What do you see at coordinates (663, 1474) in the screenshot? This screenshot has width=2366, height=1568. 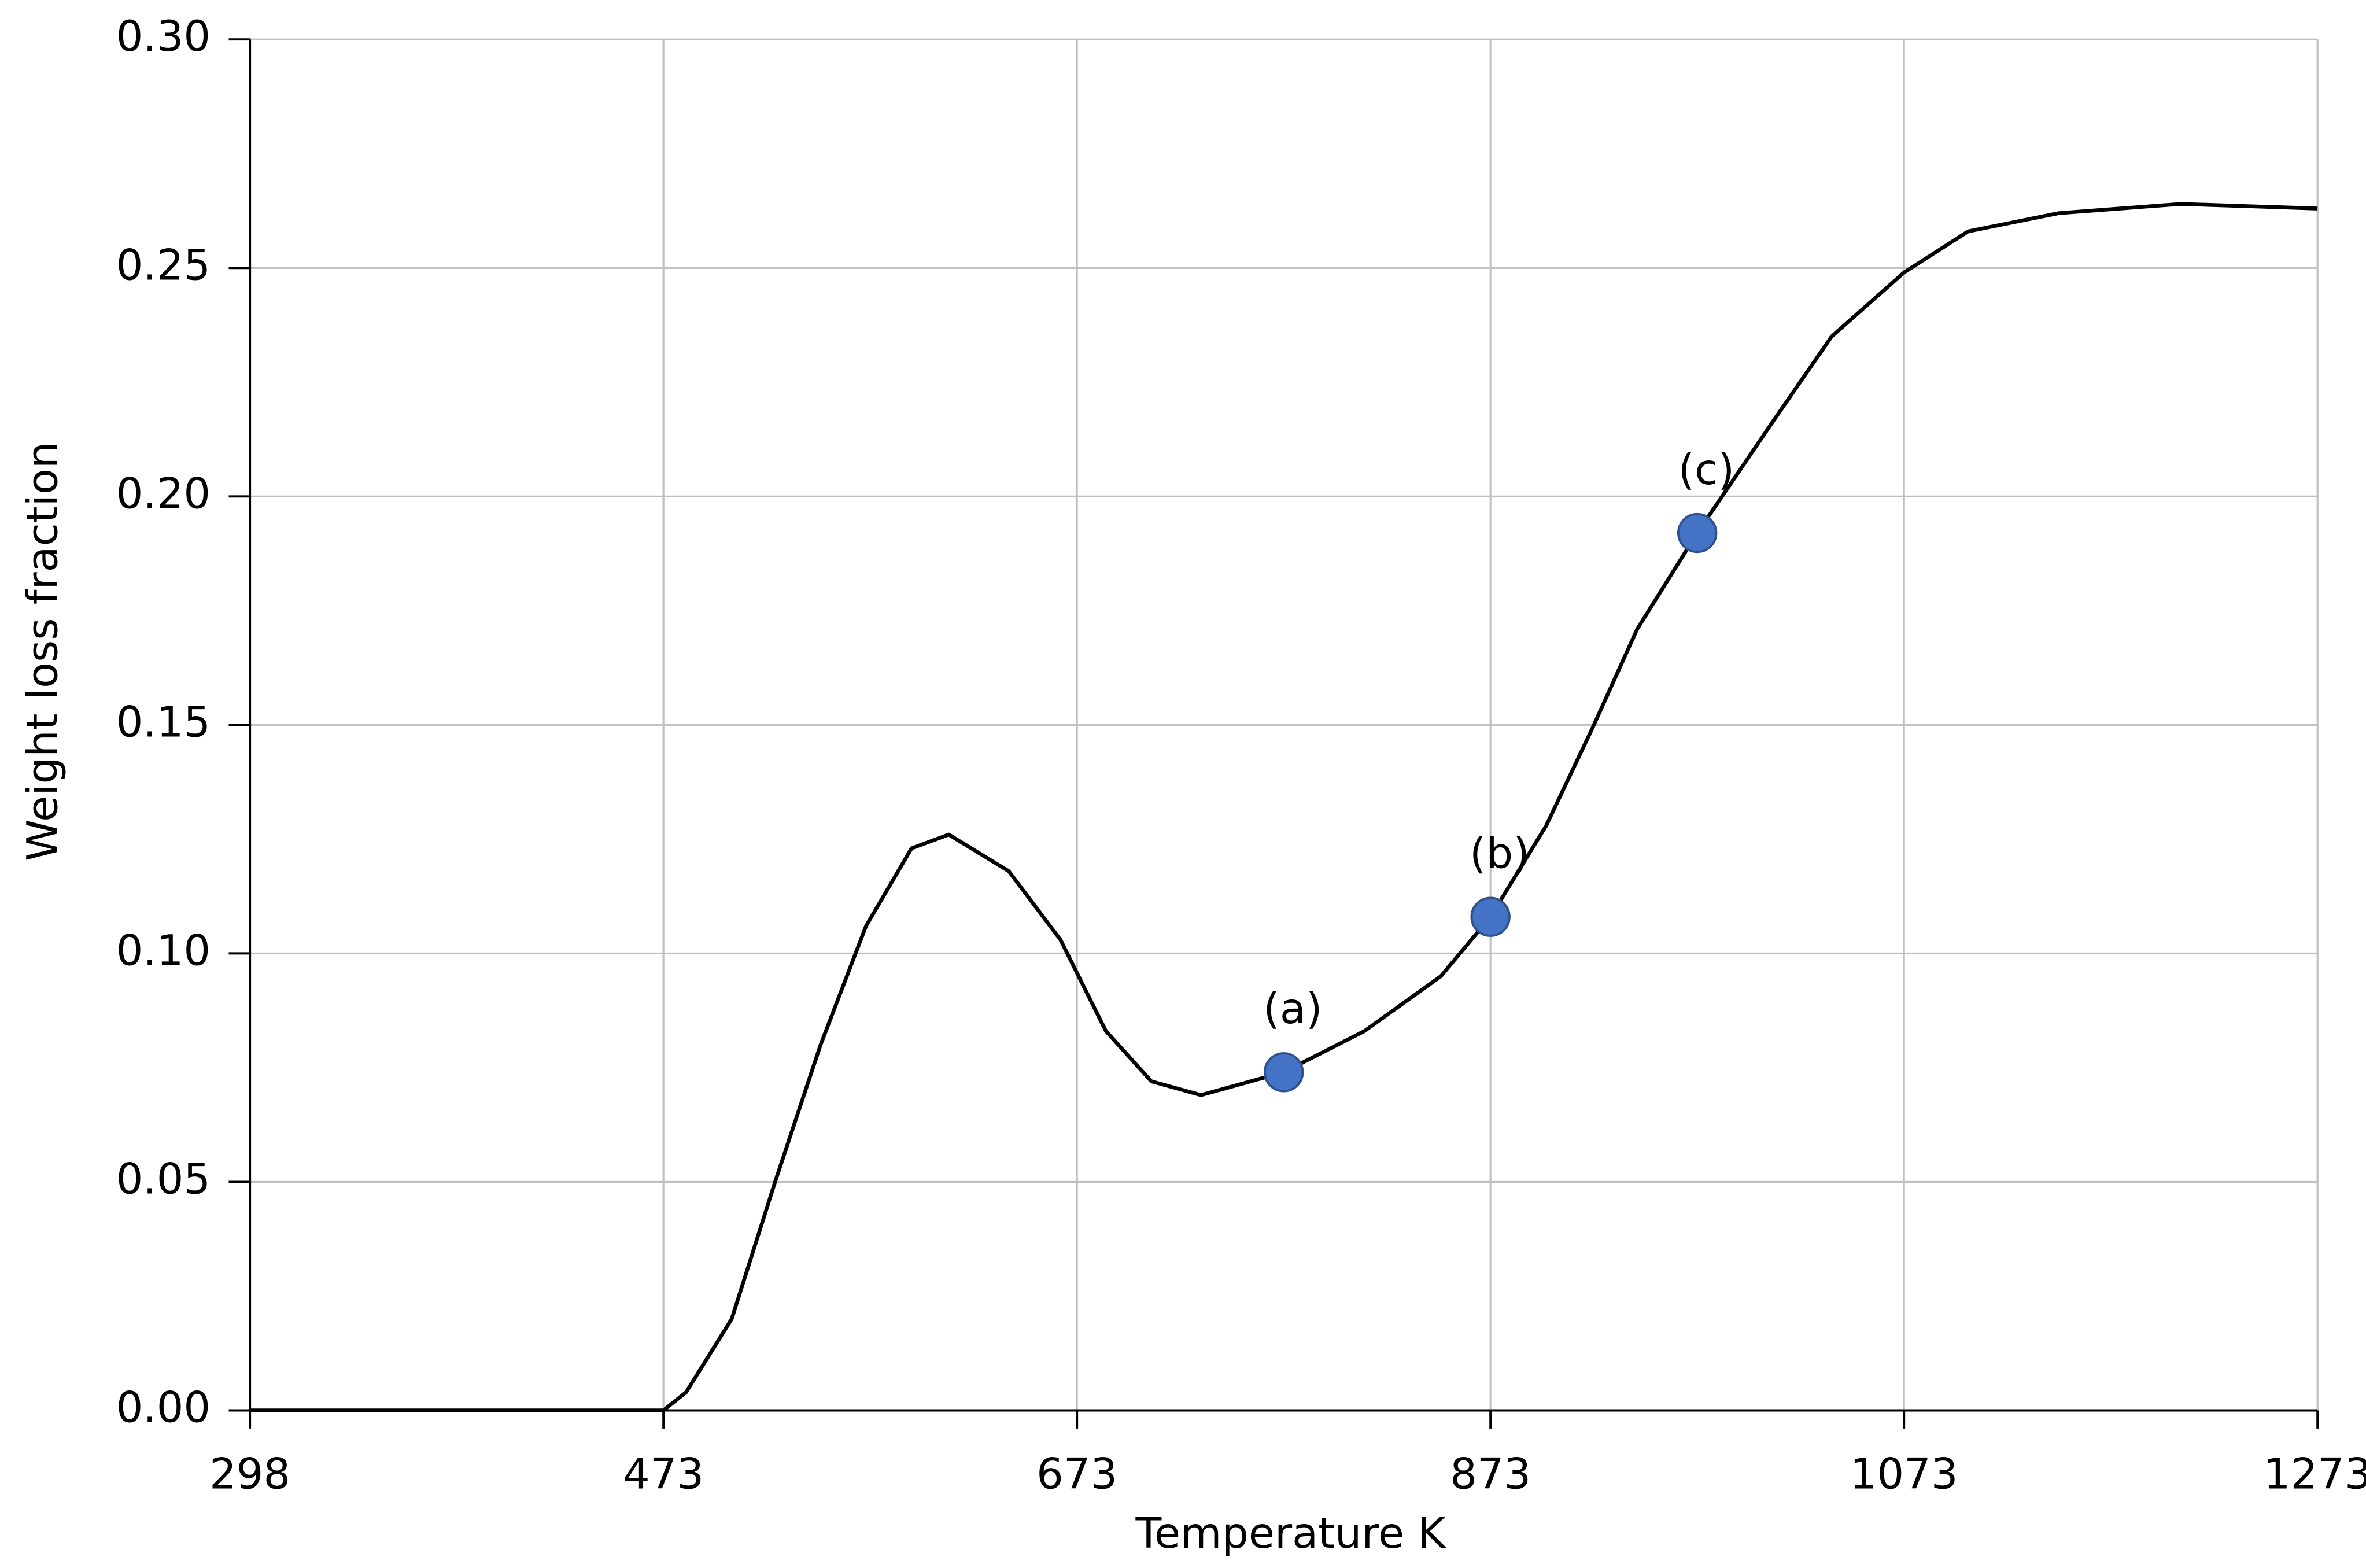 I see `x-tick-label: 473` at bounding box center [663, 1474].